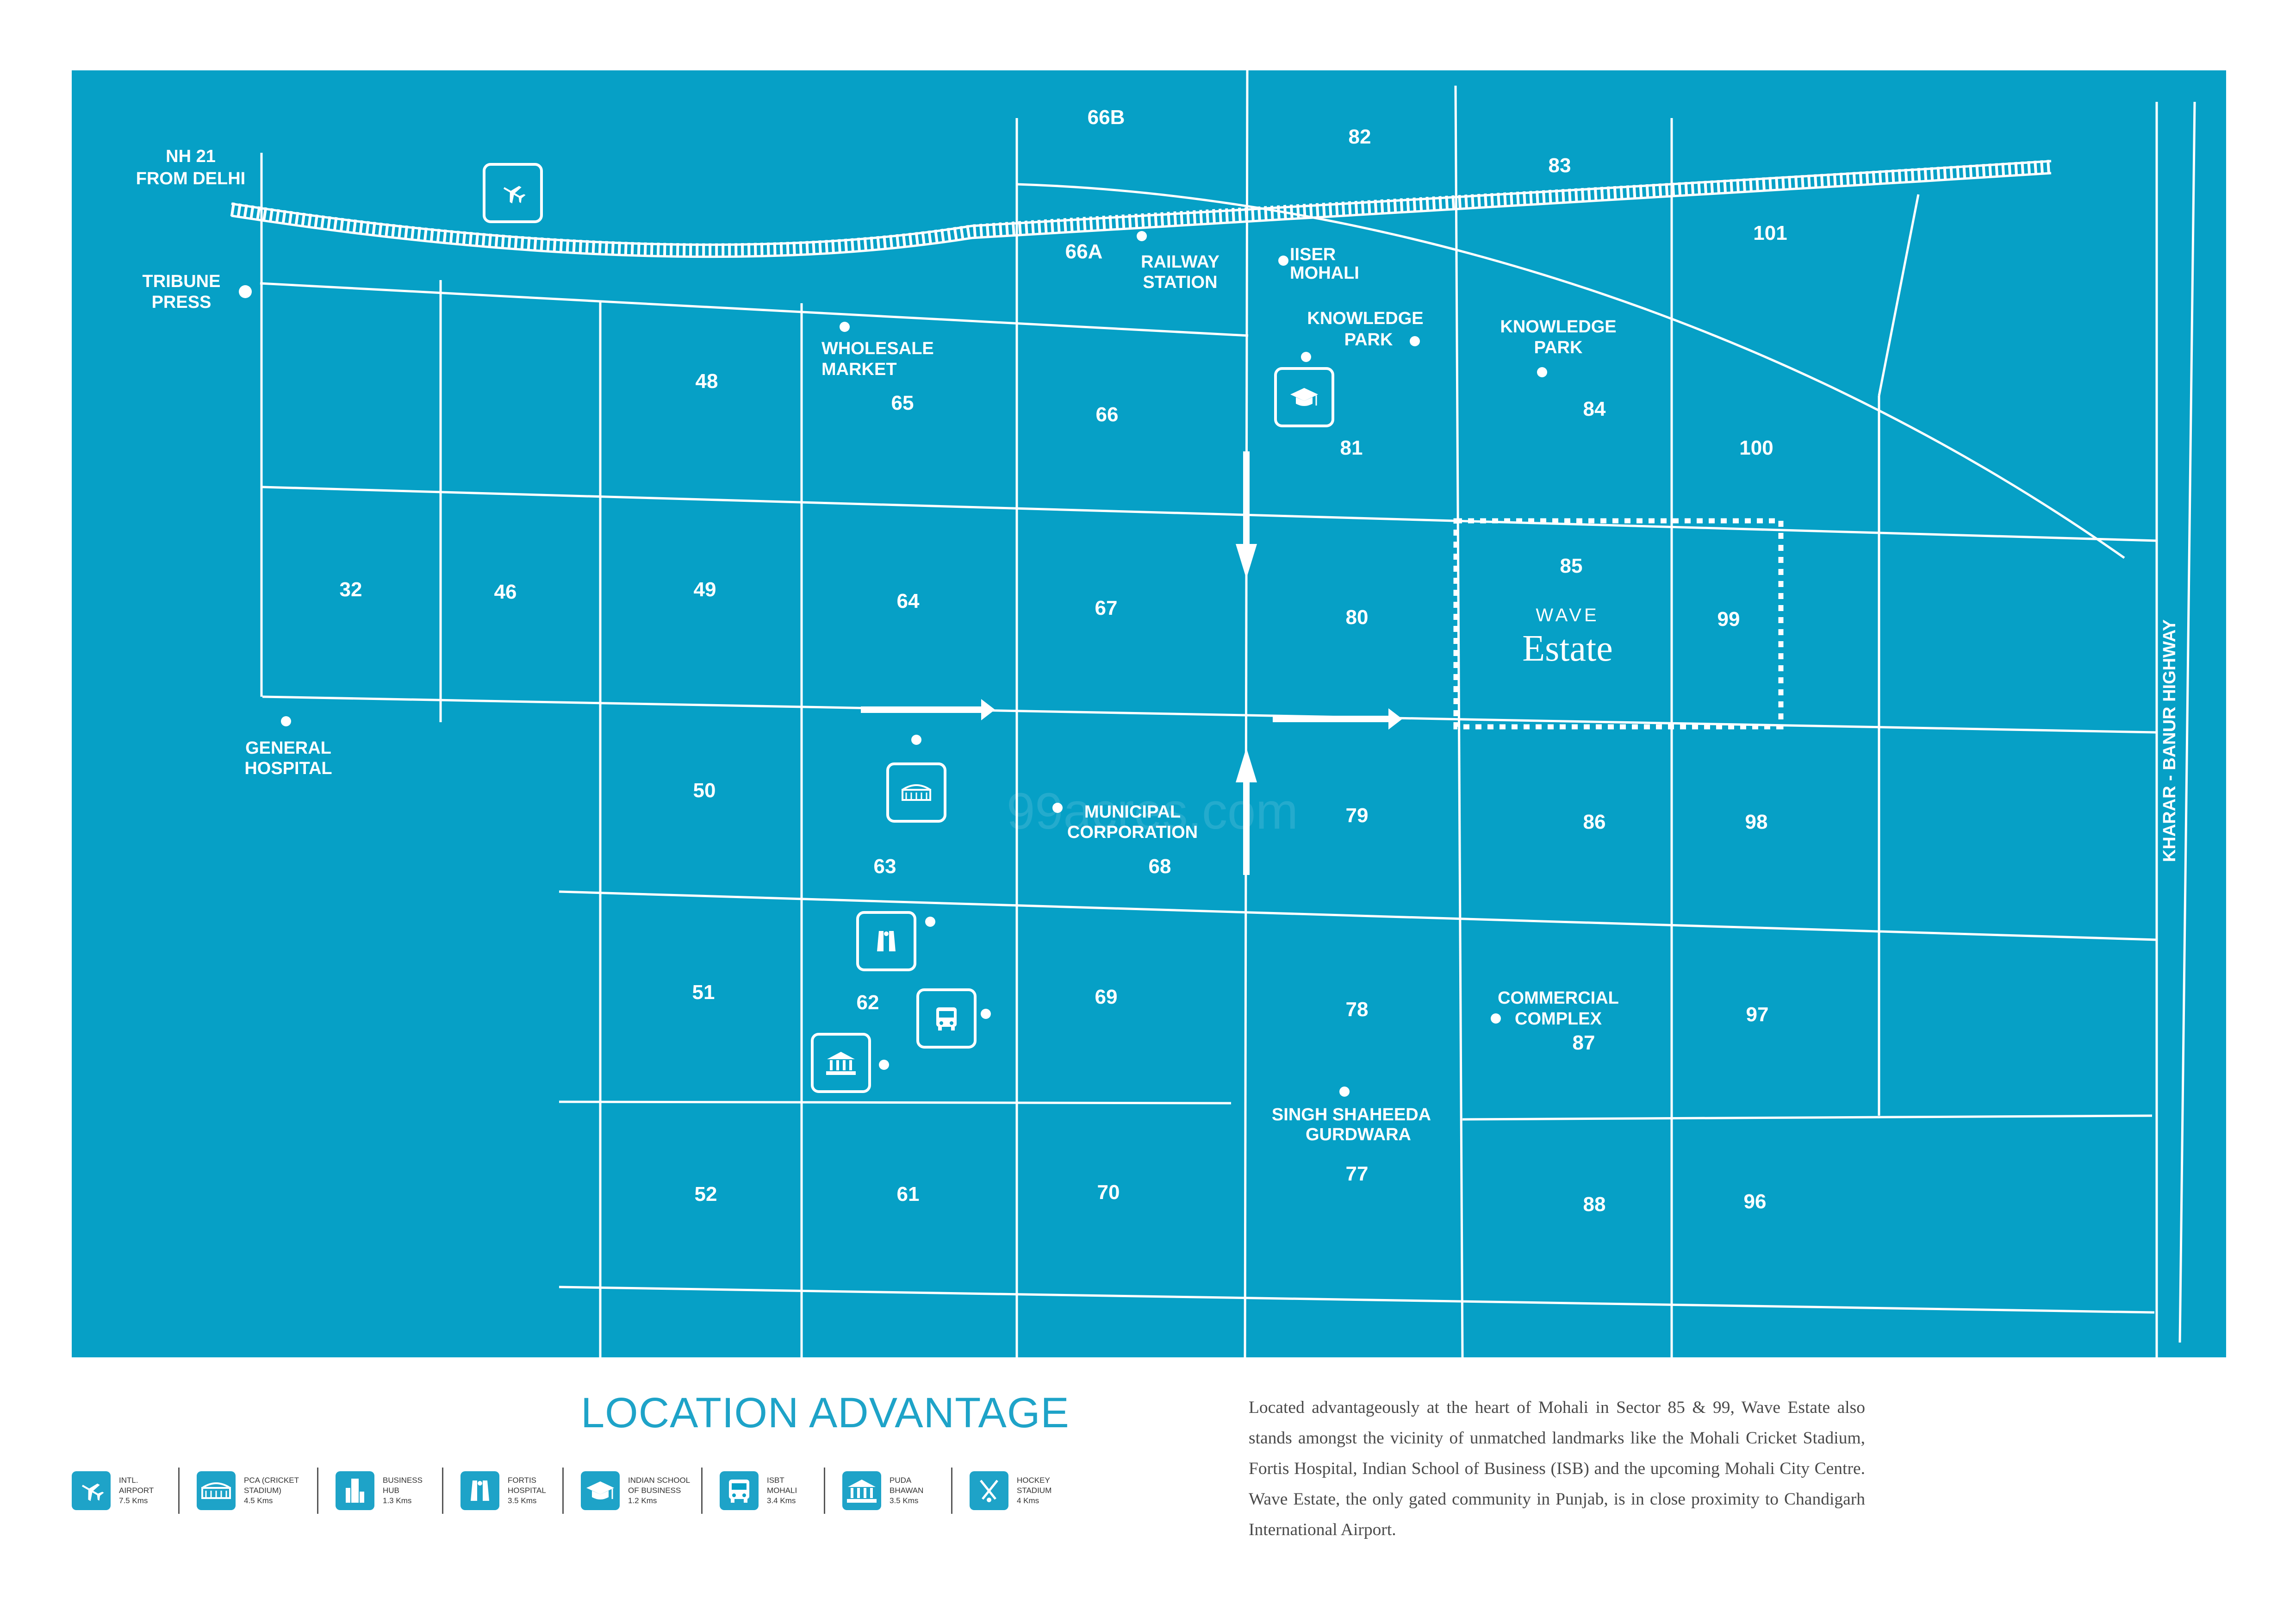  I want to click on sector-label: 66B, so click(1106, 117).